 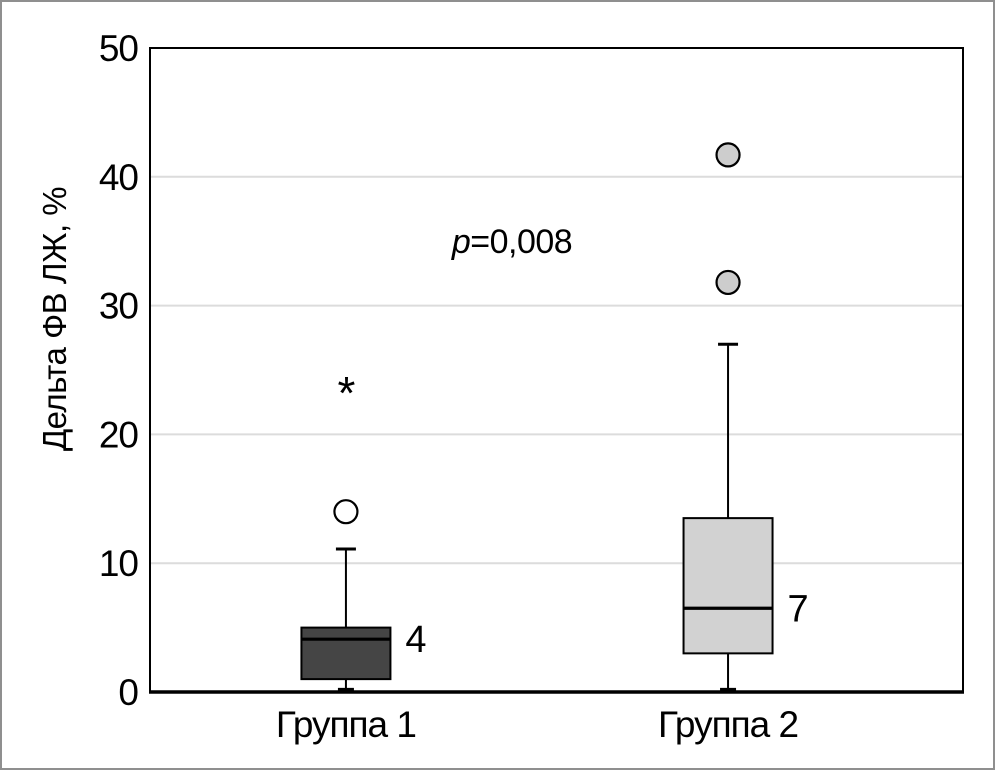 I want to click on p-value-annotation: p=0,008, so click(x=512, y=242).